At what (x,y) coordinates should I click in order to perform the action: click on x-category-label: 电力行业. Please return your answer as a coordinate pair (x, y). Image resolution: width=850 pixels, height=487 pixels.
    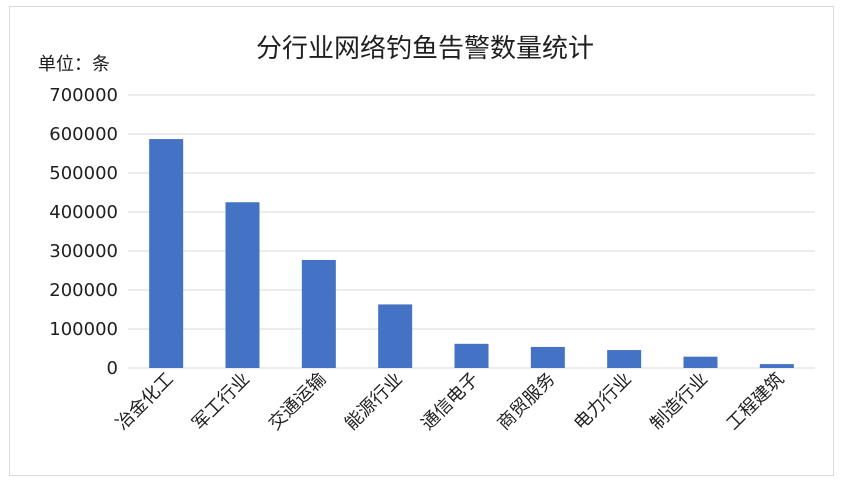
    Looking at the image, I should click on (603, 402).